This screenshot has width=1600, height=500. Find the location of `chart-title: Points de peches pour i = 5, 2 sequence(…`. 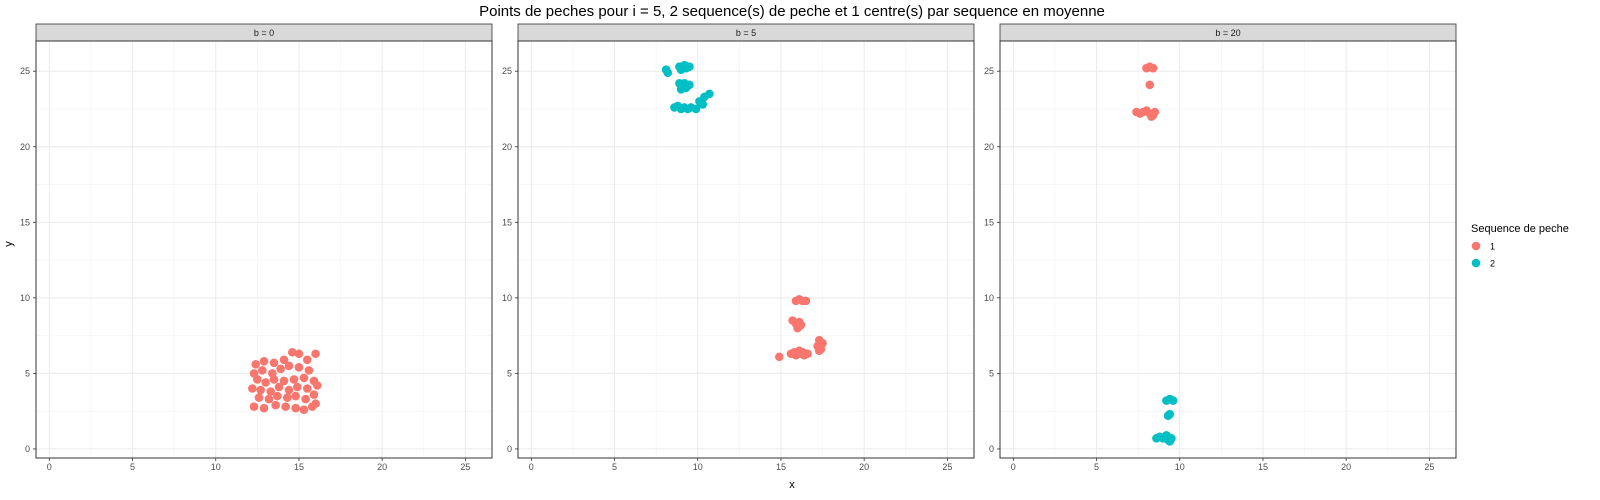

chart-title: Points de peches pour i = 5, 2 sequence(… is located at coordinates (792, 11).